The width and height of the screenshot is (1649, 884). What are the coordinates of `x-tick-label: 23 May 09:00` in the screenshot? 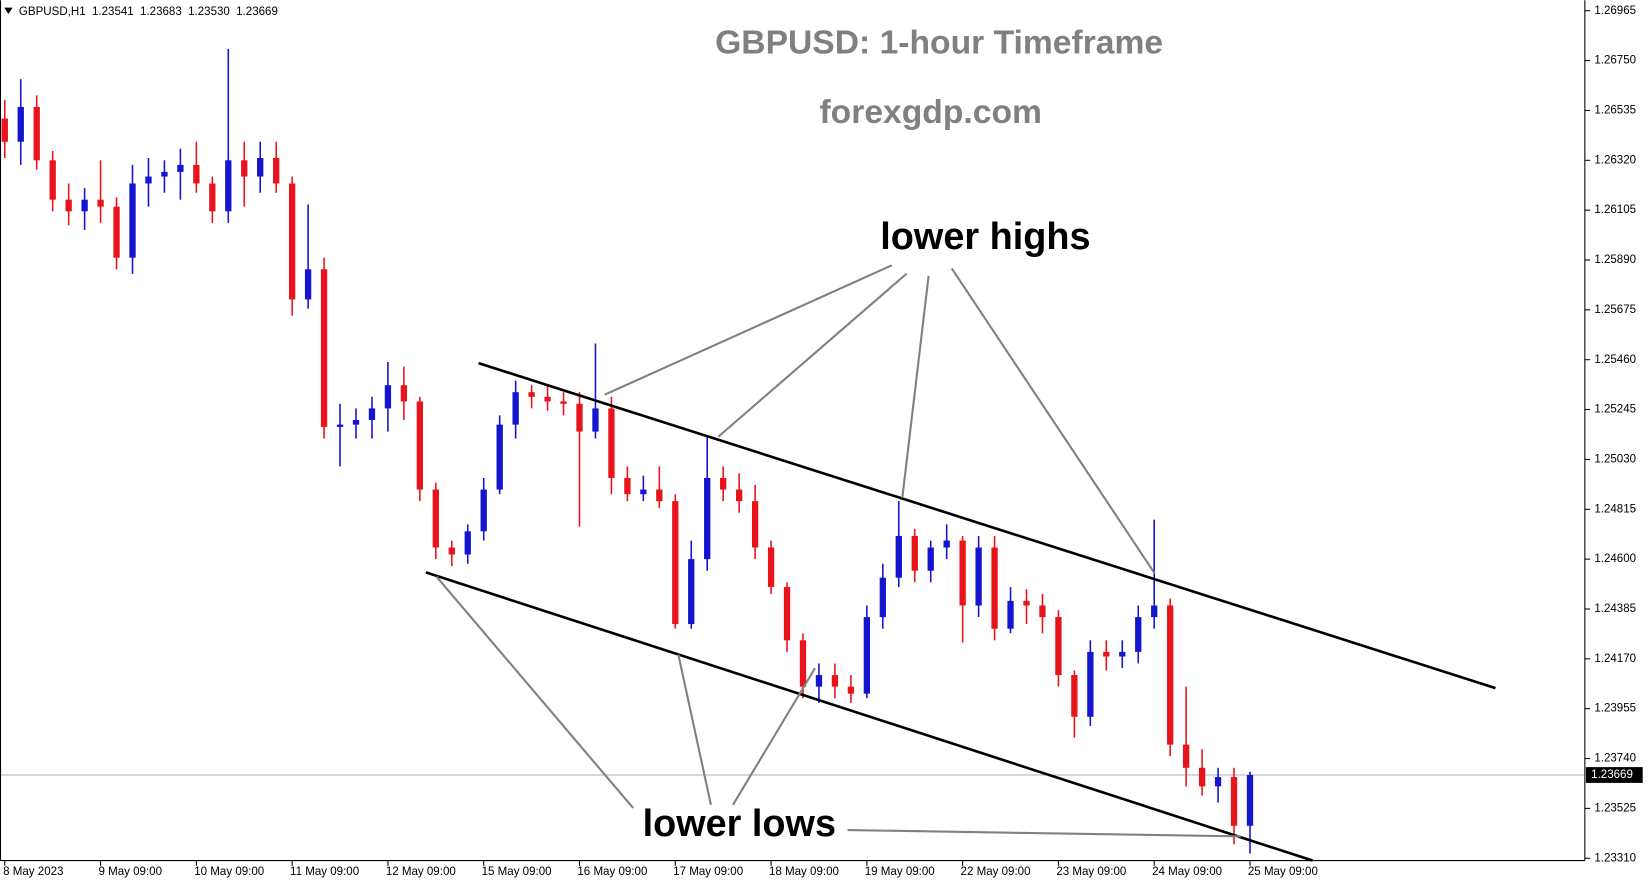 It's located at (1091, 872).